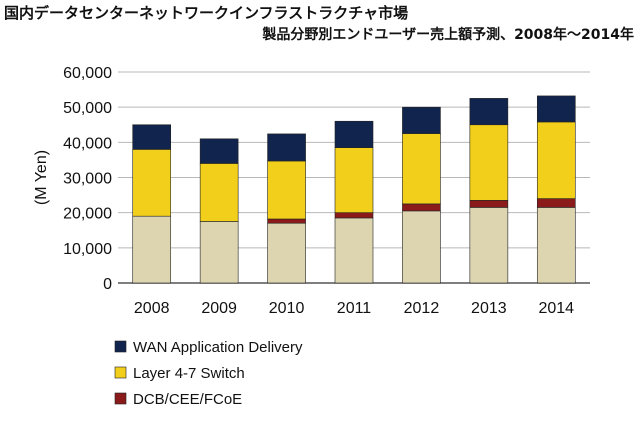 The height and width of the screenshot is (426, 640). What do you see at coordinates (206, 13) in the screenshot?
I see `chart-title: 国内データセンターネットワークインフラストラクチャ市場` at bounding box center [206, 13].